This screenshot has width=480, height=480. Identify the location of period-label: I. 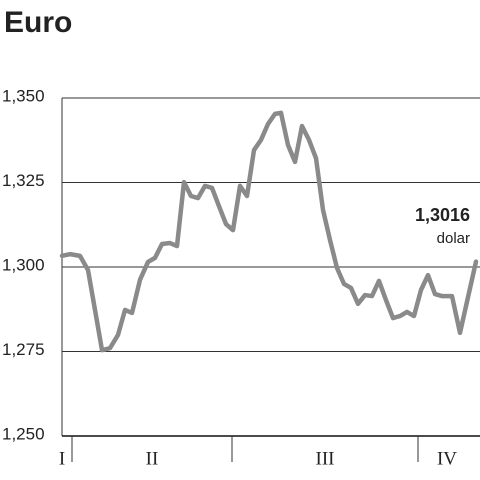
(62, 458).